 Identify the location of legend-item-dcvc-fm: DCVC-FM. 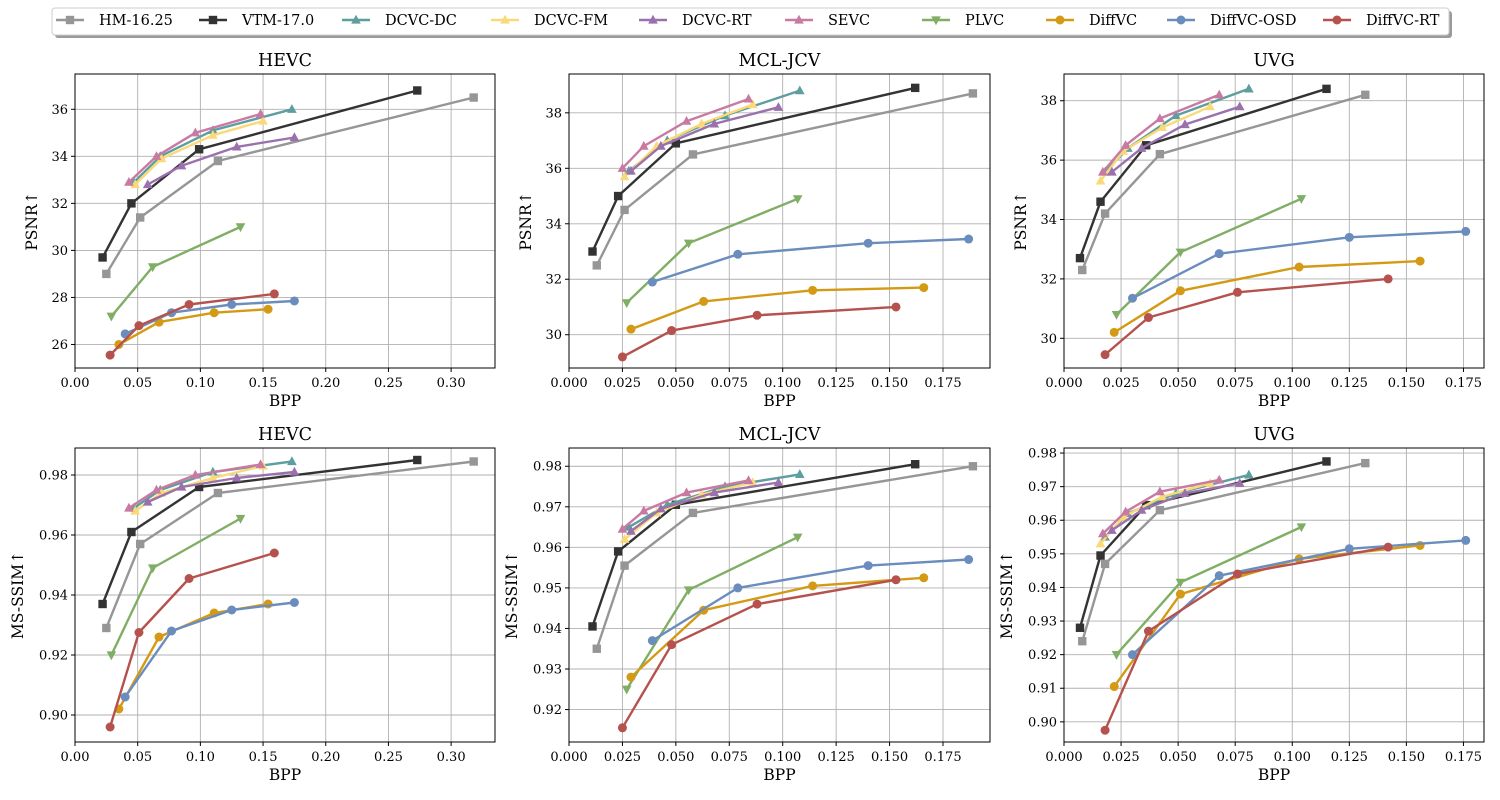
(549, 21).